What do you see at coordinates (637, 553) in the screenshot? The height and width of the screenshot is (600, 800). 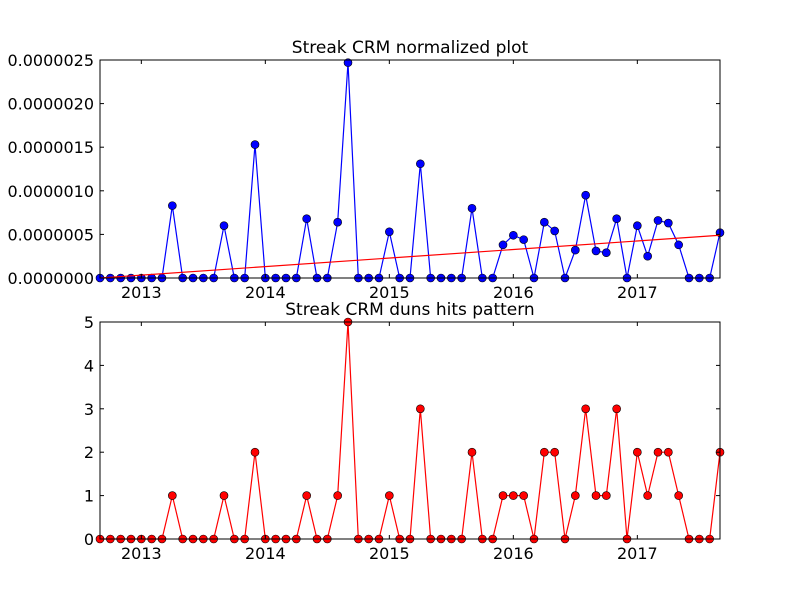 I see `duns-hits-x-tick-label: 2017` at bounding box center [637, 553].